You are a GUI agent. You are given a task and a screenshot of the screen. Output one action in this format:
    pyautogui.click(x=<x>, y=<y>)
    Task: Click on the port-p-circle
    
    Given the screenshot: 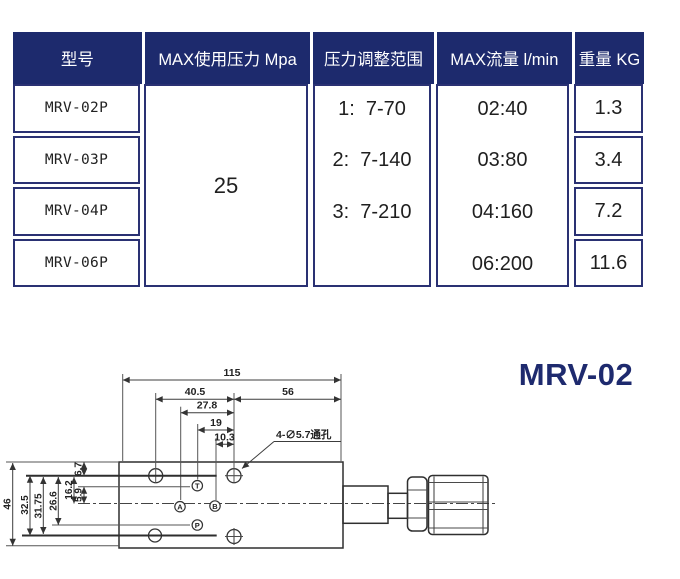 What is the action you would take?
    pyautogui.click(x=197, y=525)
    